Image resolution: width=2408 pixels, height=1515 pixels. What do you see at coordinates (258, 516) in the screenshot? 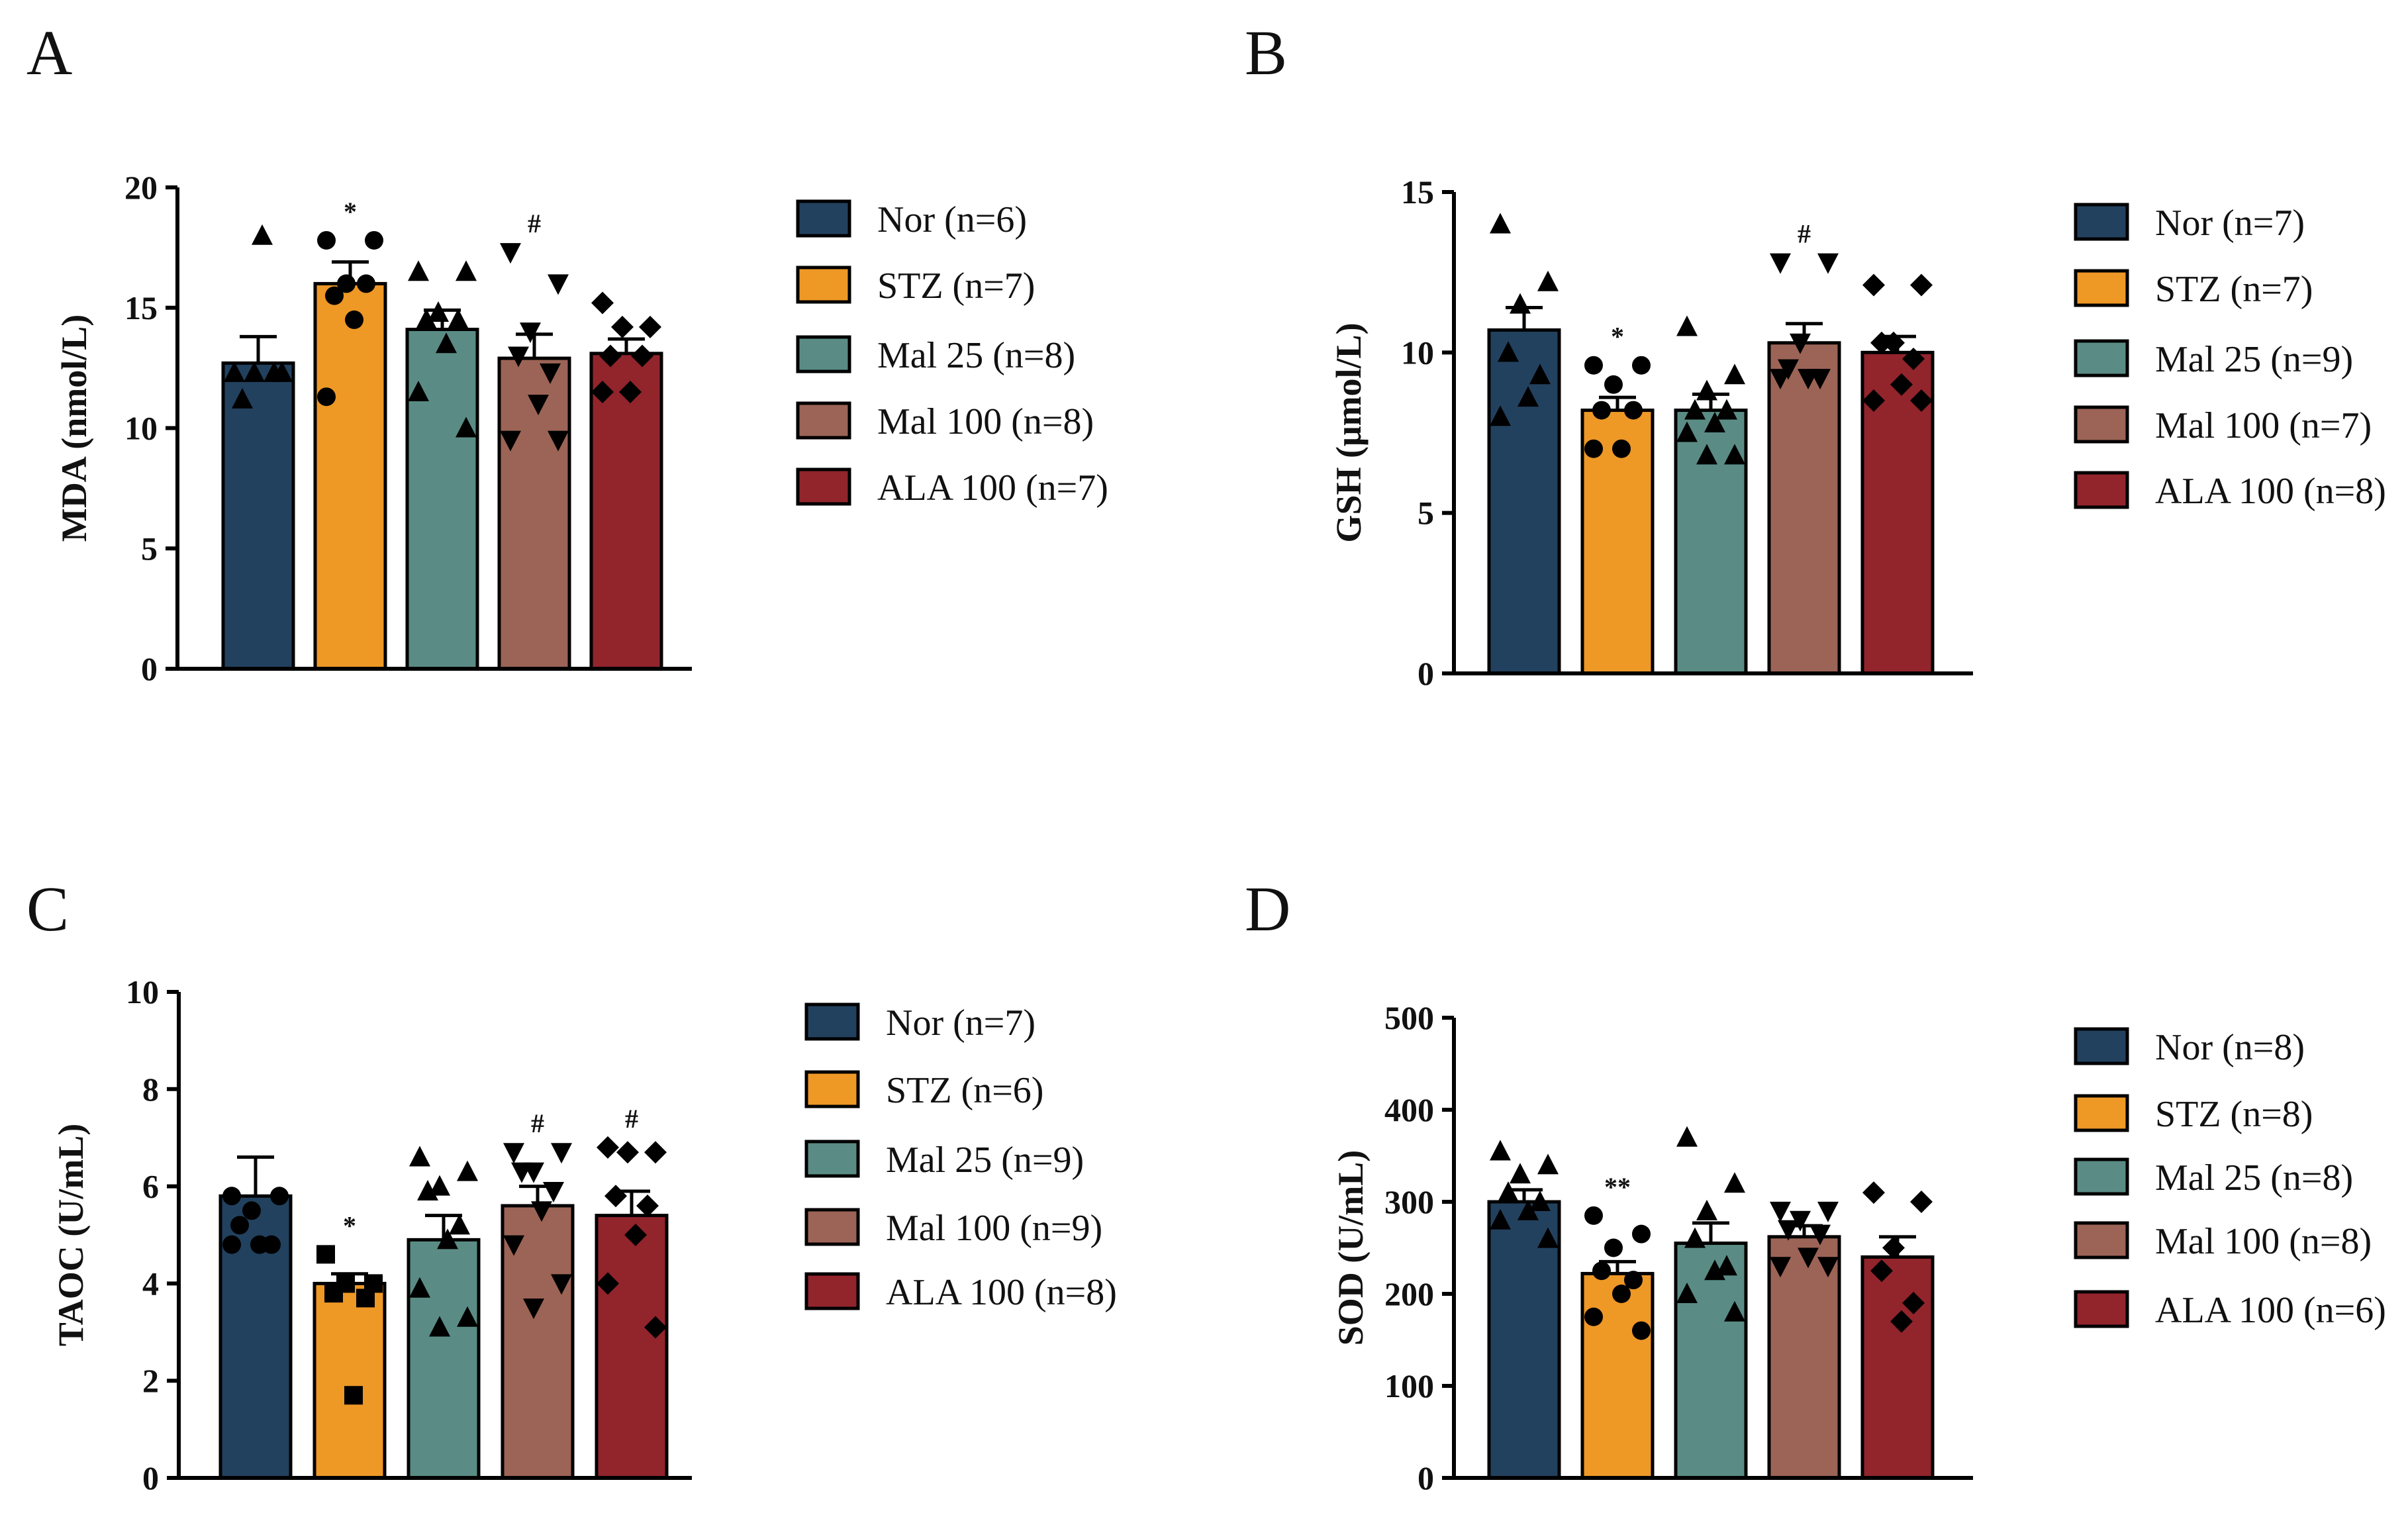
I see `bar-nor` at bounding box center [258, 516].